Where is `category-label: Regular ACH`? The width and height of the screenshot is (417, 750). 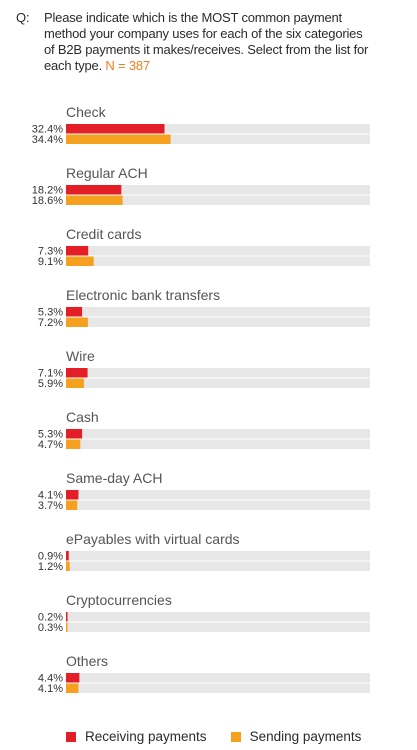
category-label: Regular ACH is located at coordinates (107, 173).